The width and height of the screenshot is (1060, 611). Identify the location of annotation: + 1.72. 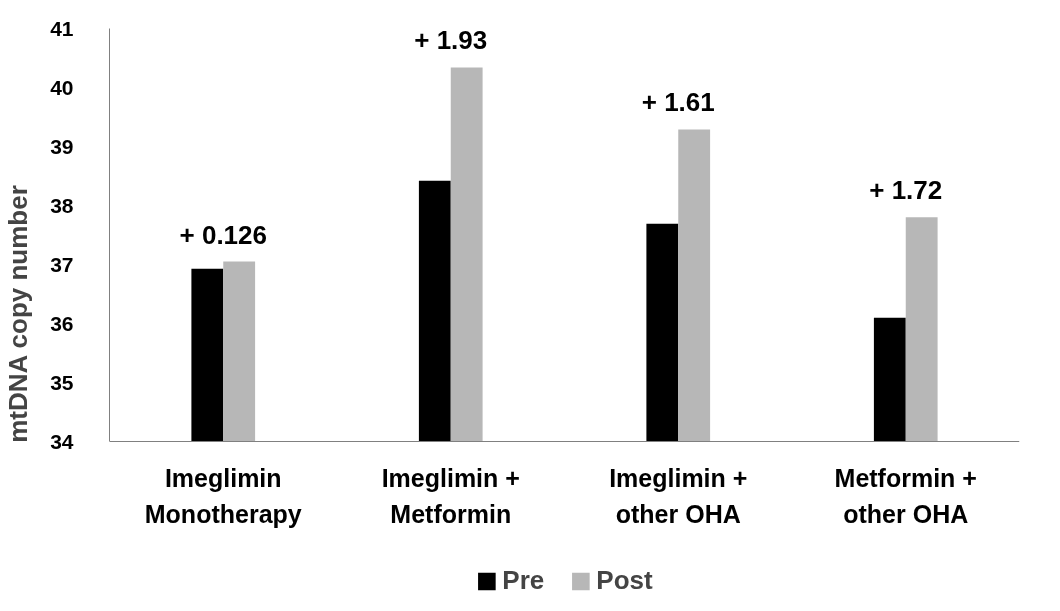
(906, 190).